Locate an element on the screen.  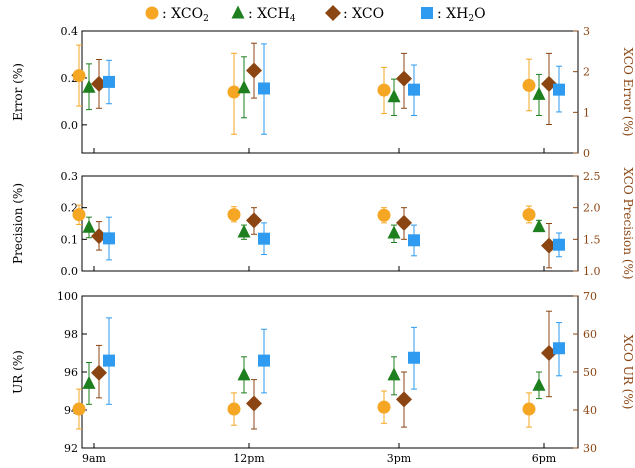
y-right-tick-label: 2 is located at coordinates (586, 72).